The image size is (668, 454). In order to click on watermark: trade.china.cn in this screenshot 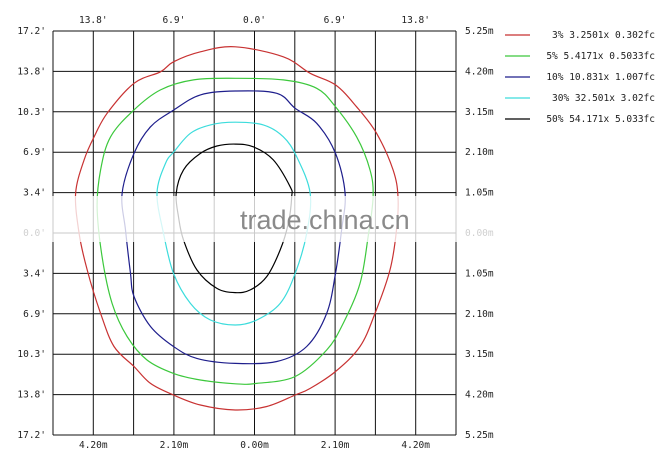, I will do `click(250, 219)`.